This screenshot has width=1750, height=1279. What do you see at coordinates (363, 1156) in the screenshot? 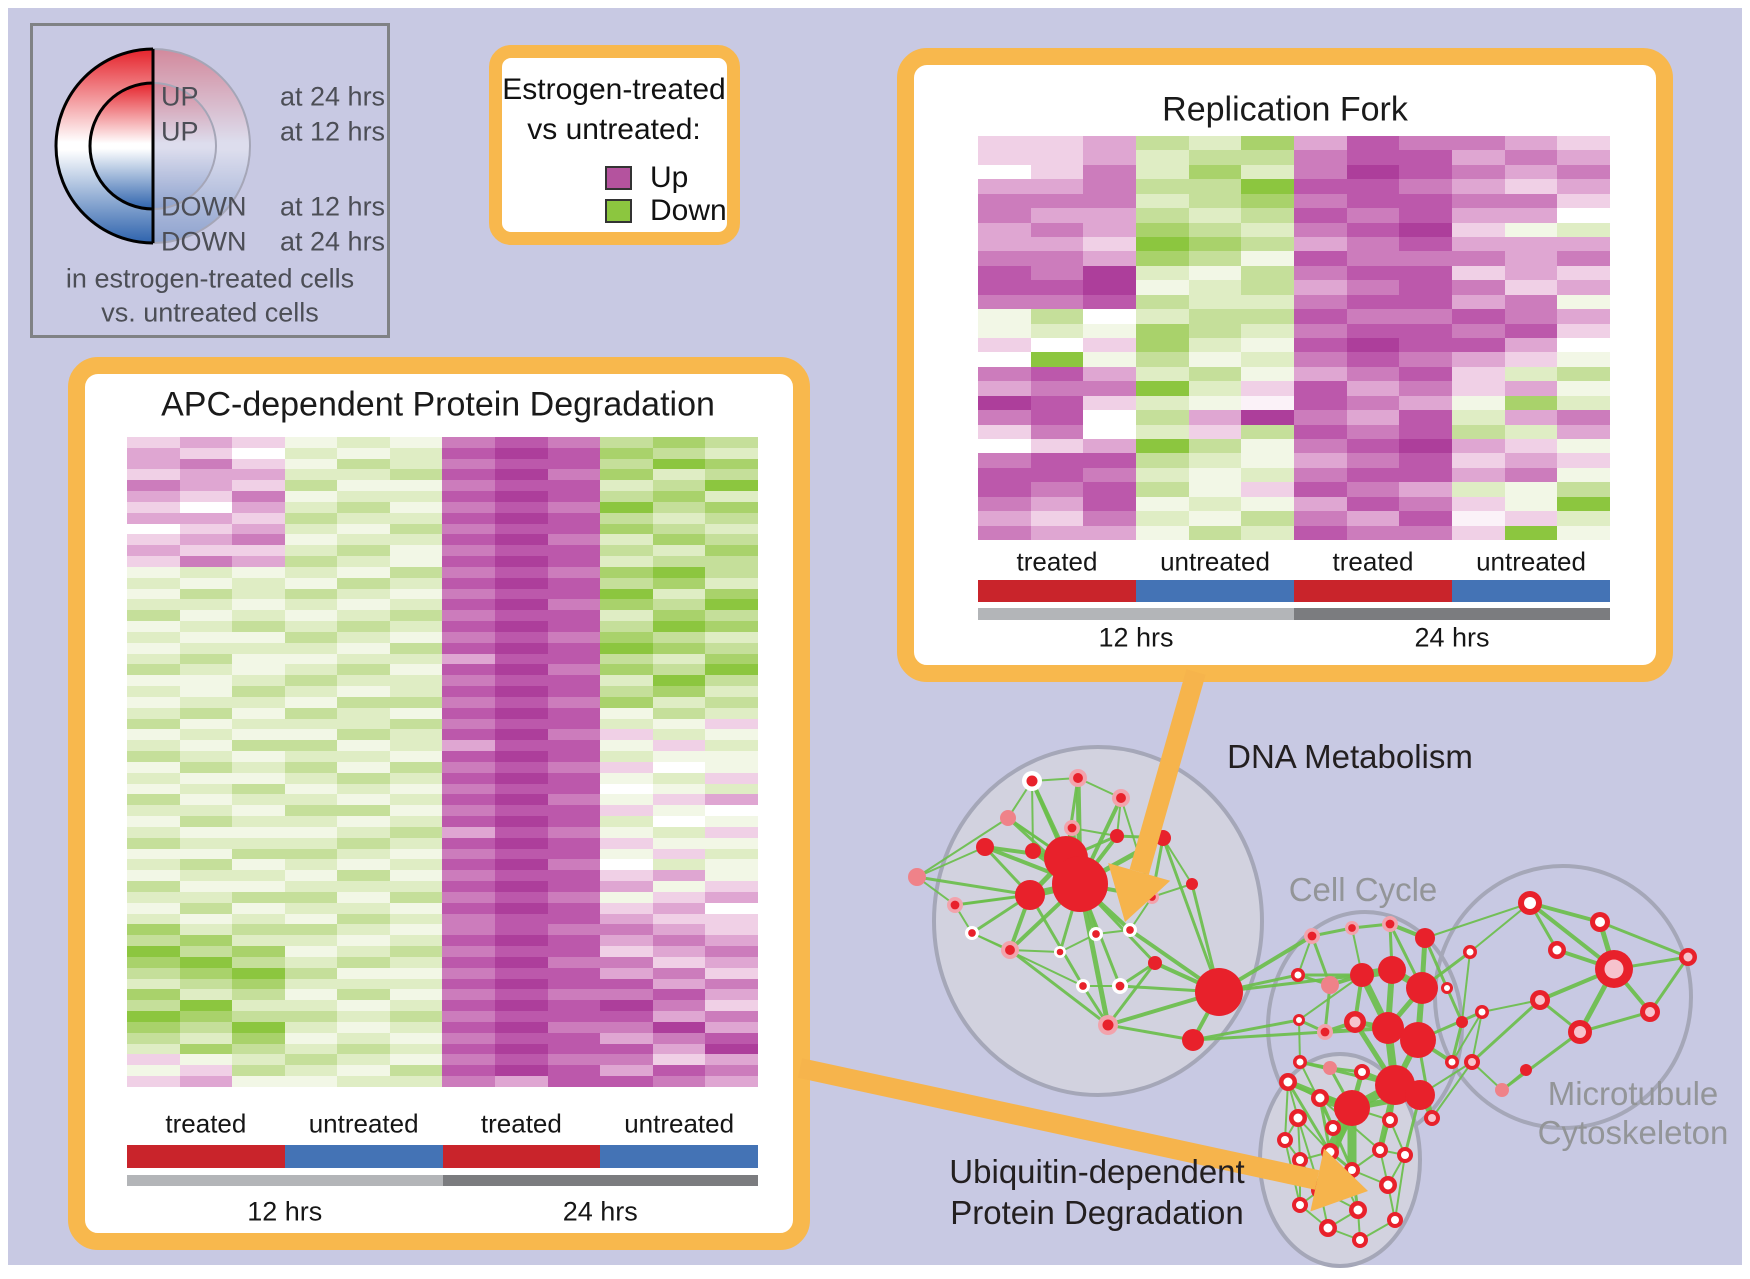
I see `untreated-bar` at bounding box center [363, 1156].